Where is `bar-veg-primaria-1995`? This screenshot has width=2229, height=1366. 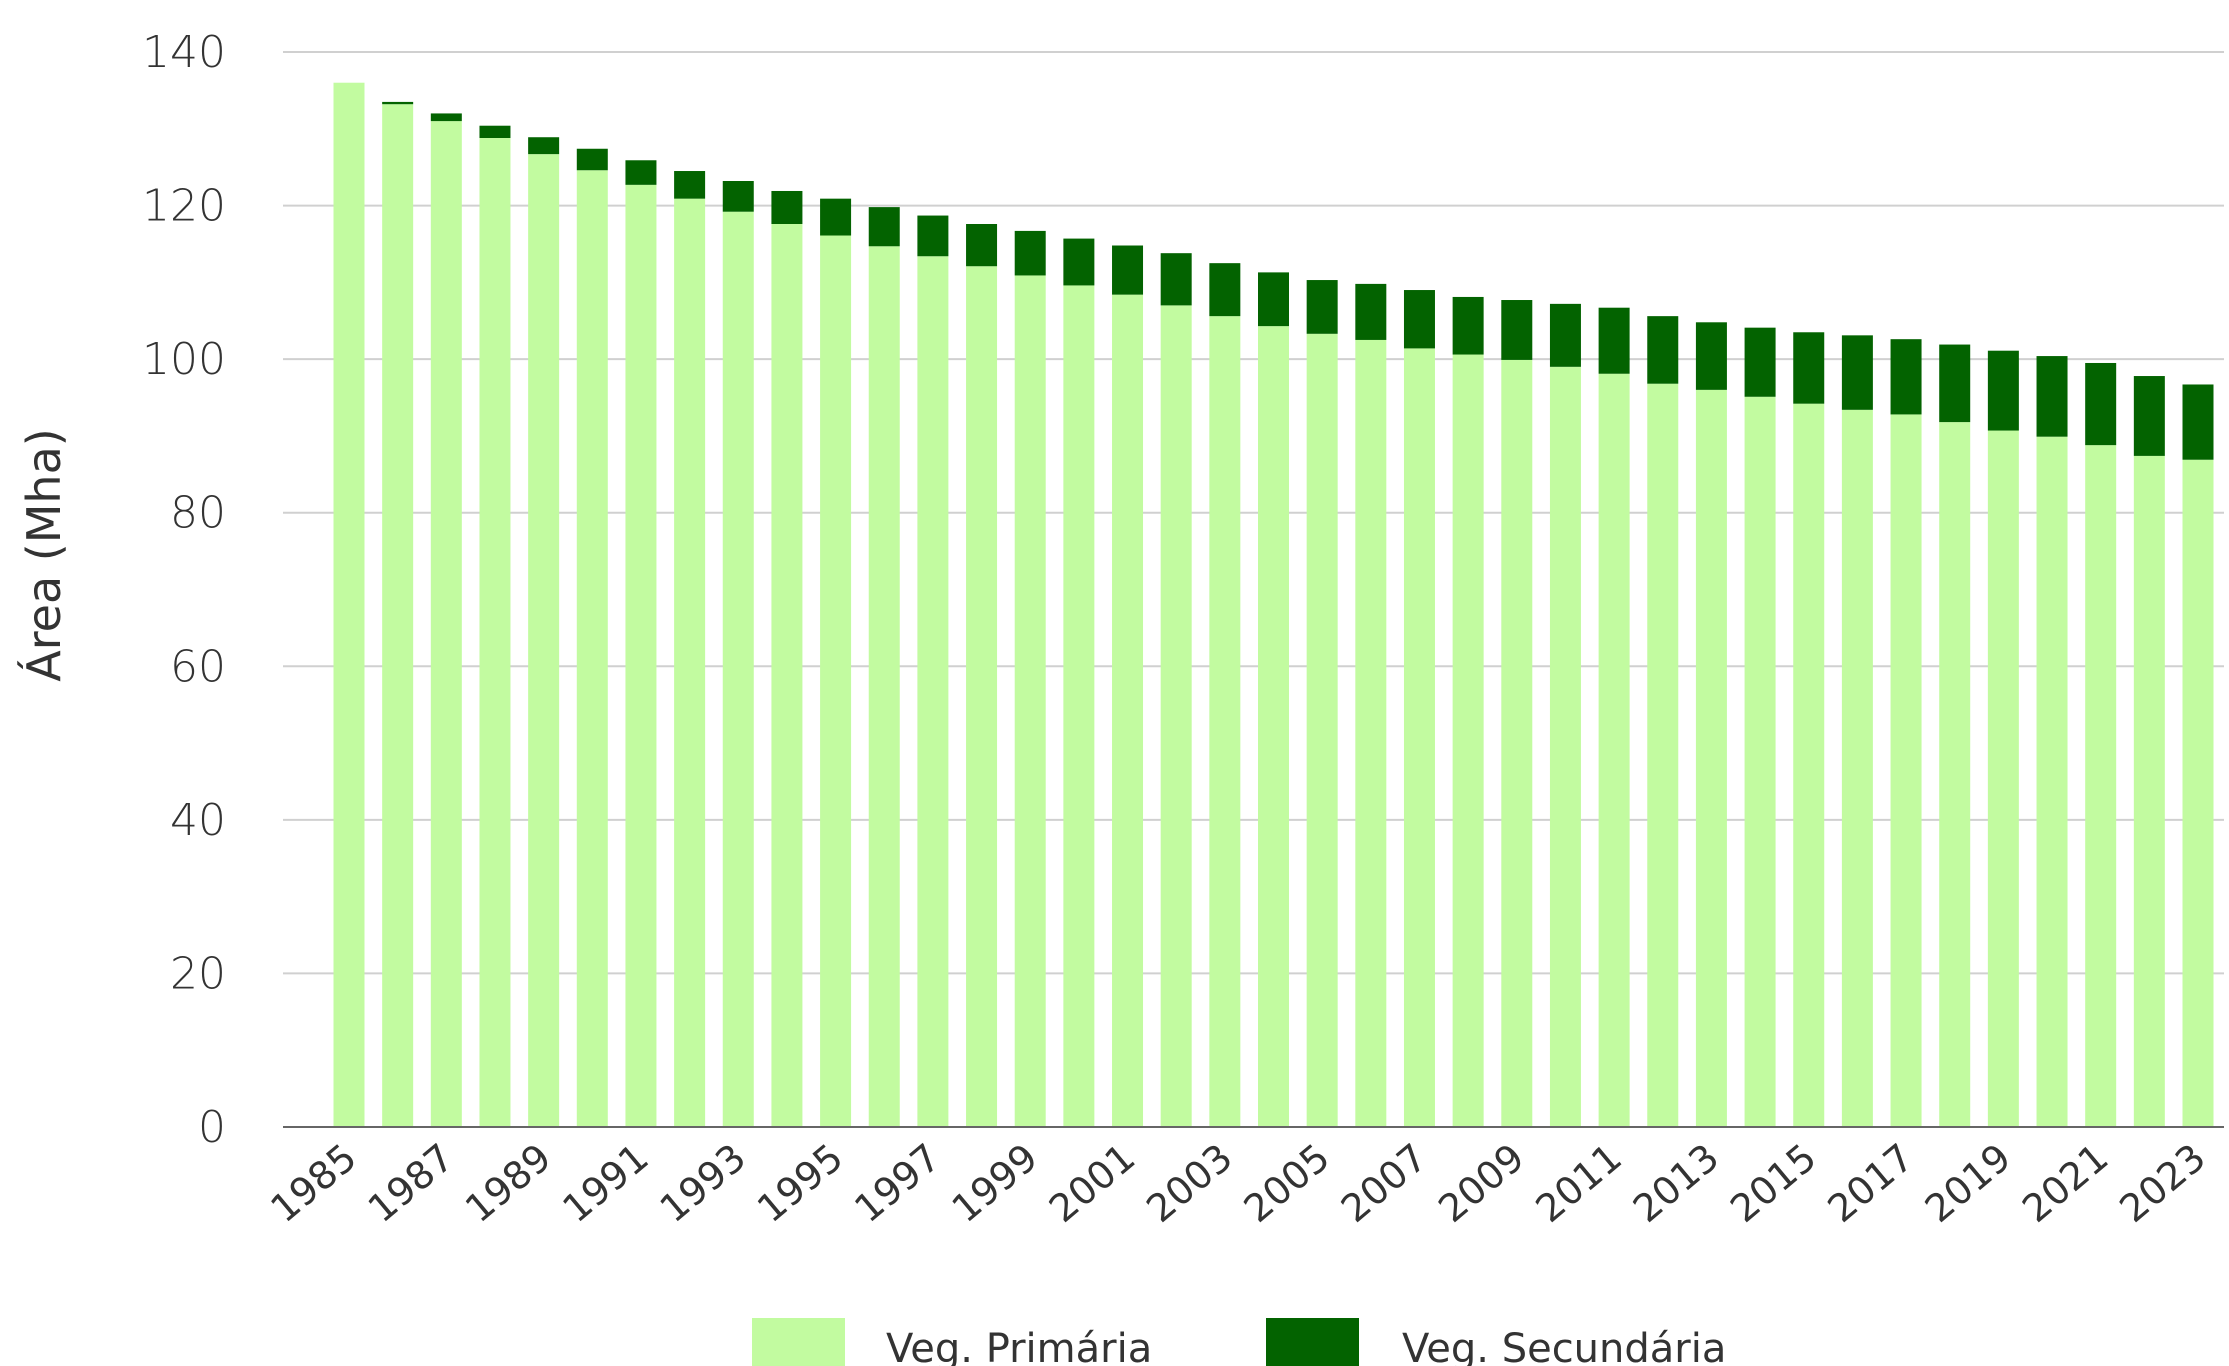
bar-veg-primaria-1995 is located at coordinates (836, 681).